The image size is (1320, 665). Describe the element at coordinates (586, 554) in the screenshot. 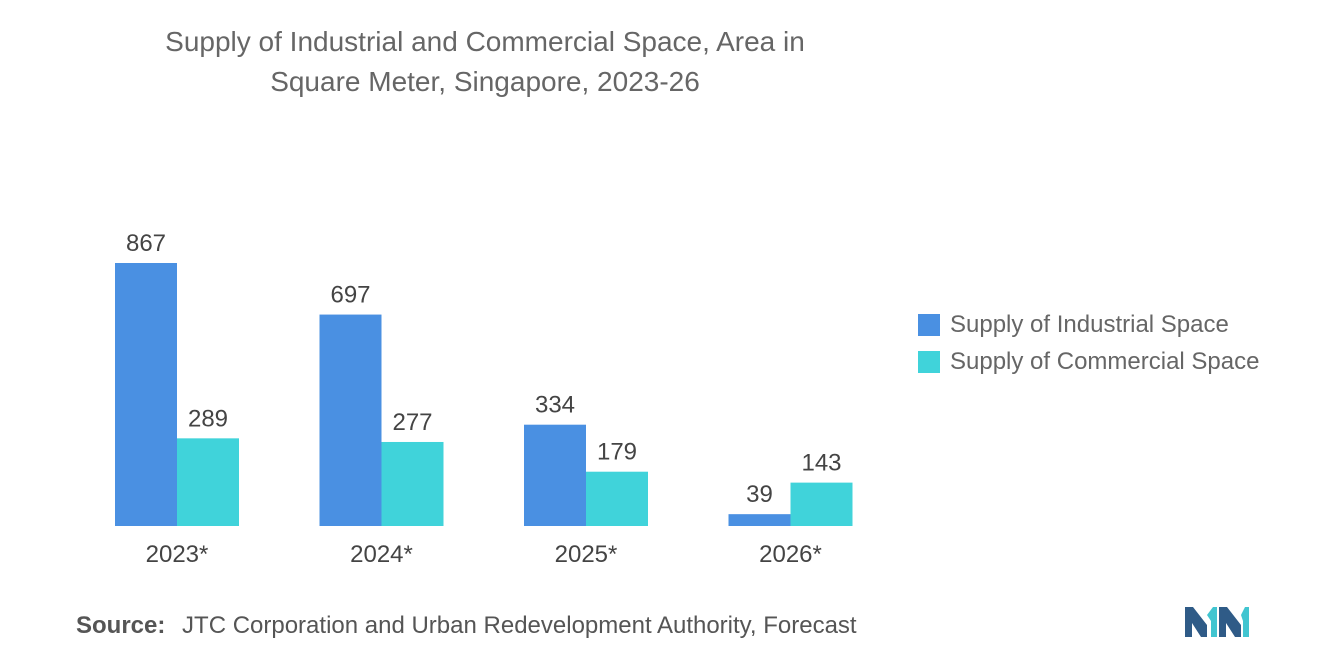

I see `x-tick-label-2: 2025*` at that location.